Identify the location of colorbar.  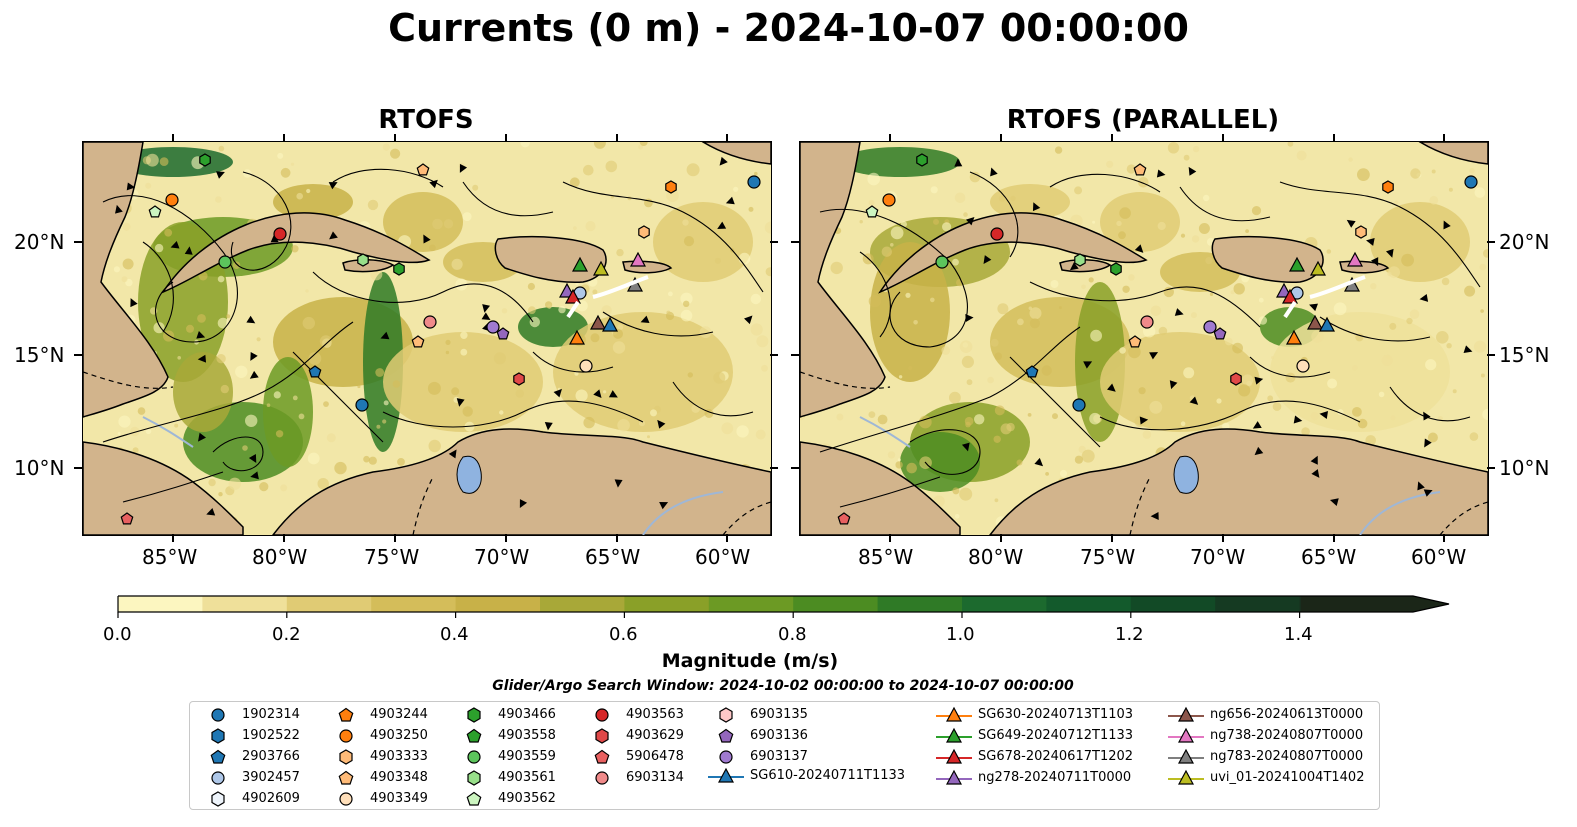
(783, 606).